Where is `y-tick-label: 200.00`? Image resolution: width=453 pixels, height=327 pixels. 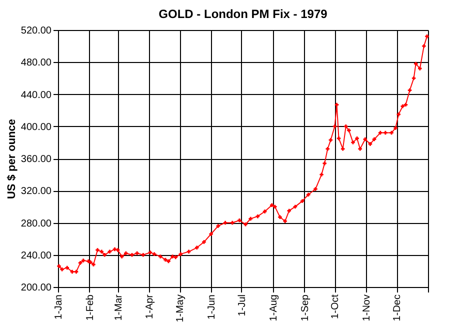 y-tick-label: 200.00 is located at coordinates (36, 288).